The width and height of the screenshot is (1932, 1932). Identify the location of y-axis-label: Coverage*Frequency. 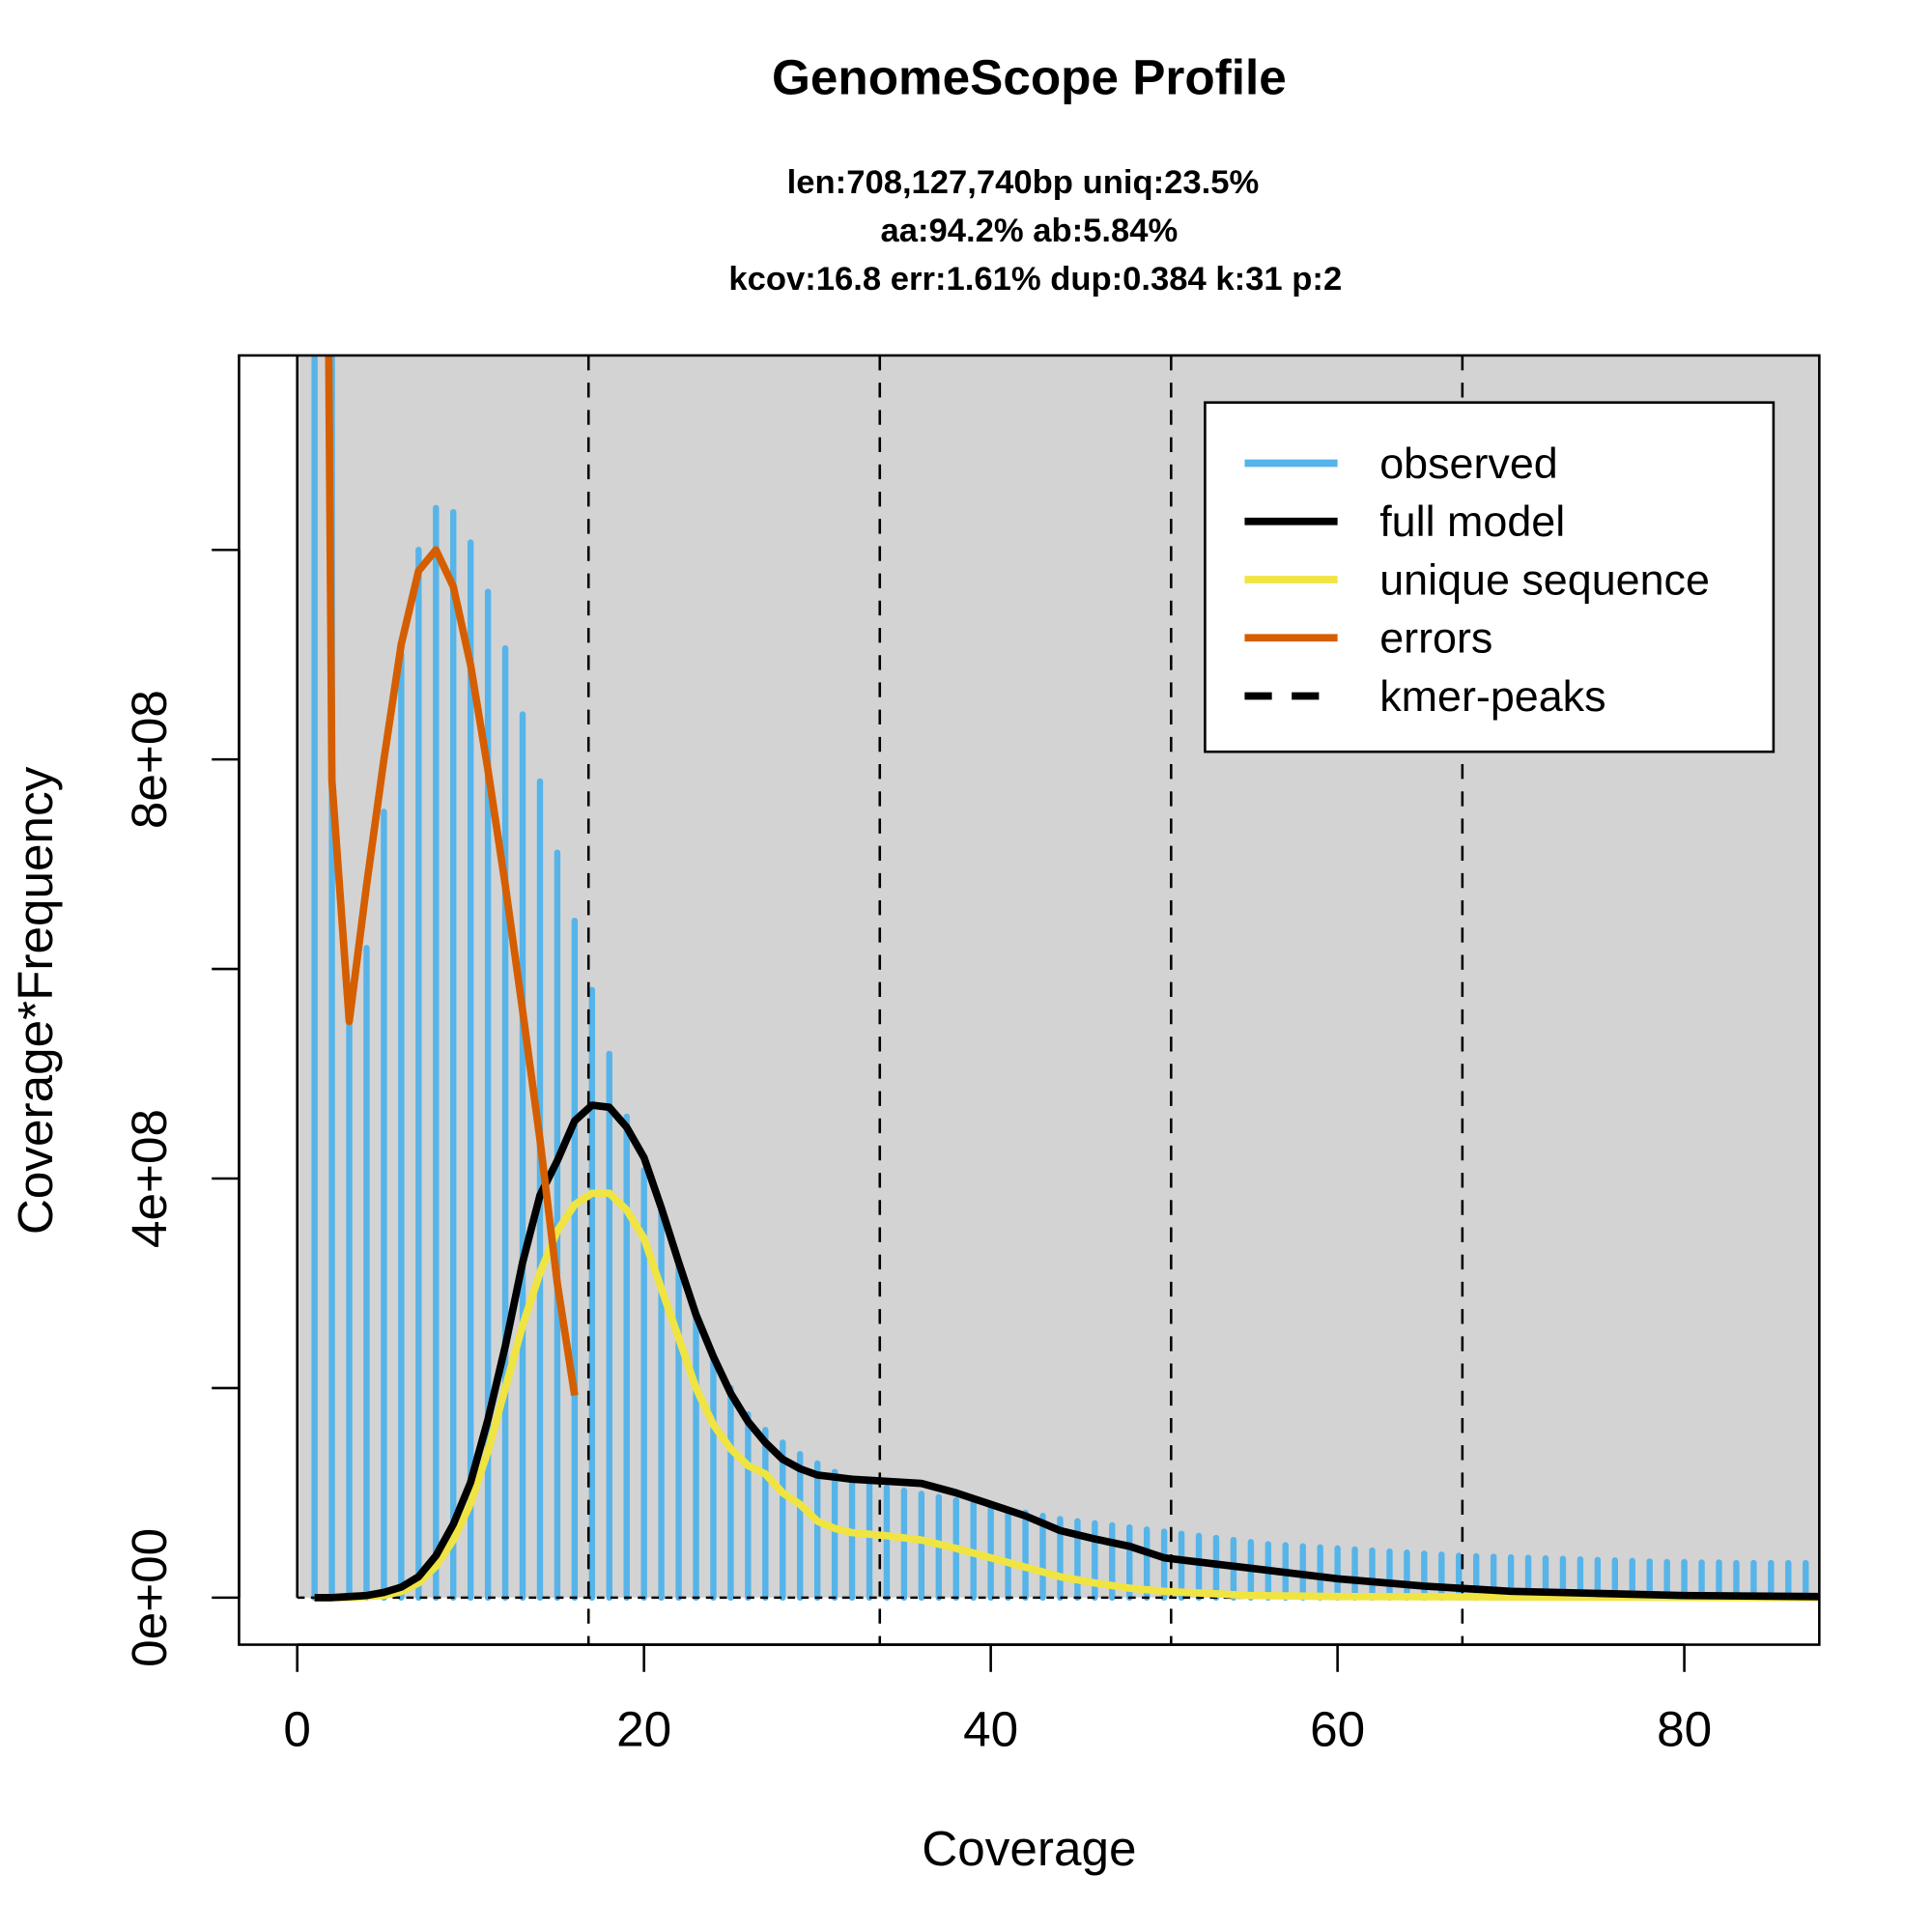
(35, 1000).